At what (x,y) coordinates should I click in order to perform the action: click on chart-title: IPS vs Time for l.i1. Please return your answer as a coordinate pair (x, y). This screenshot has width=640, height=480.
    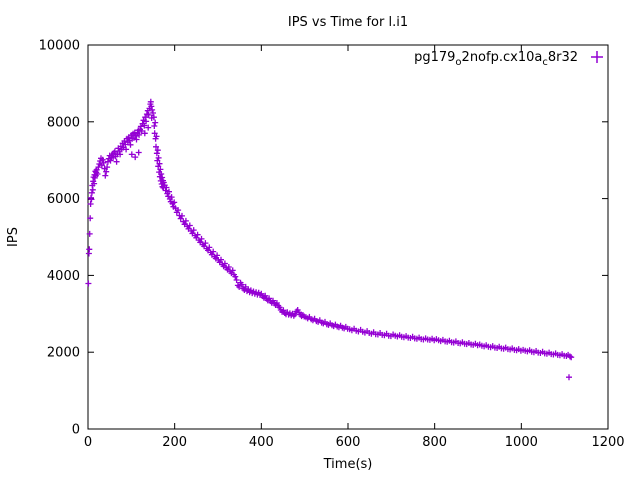
    Looking at the image, I should click on (348, 22).